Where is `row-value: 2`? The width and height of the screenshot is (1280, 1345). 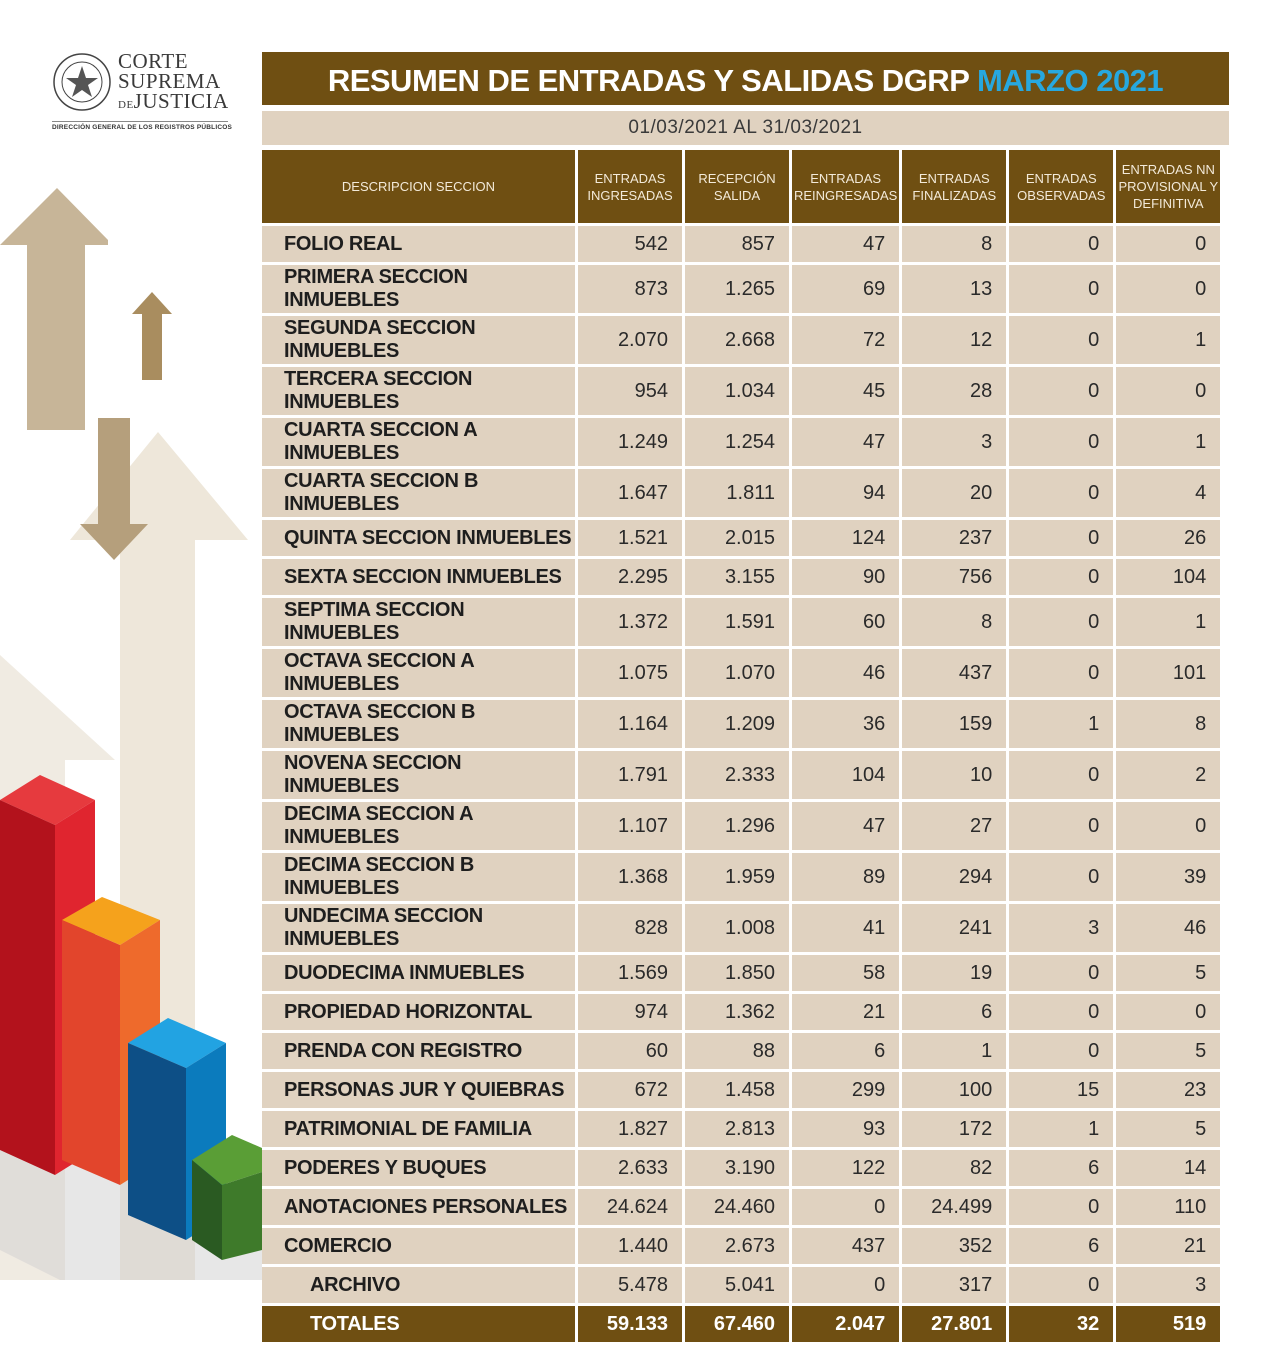 row-value: 2 is located at coordinates (1168, 775).